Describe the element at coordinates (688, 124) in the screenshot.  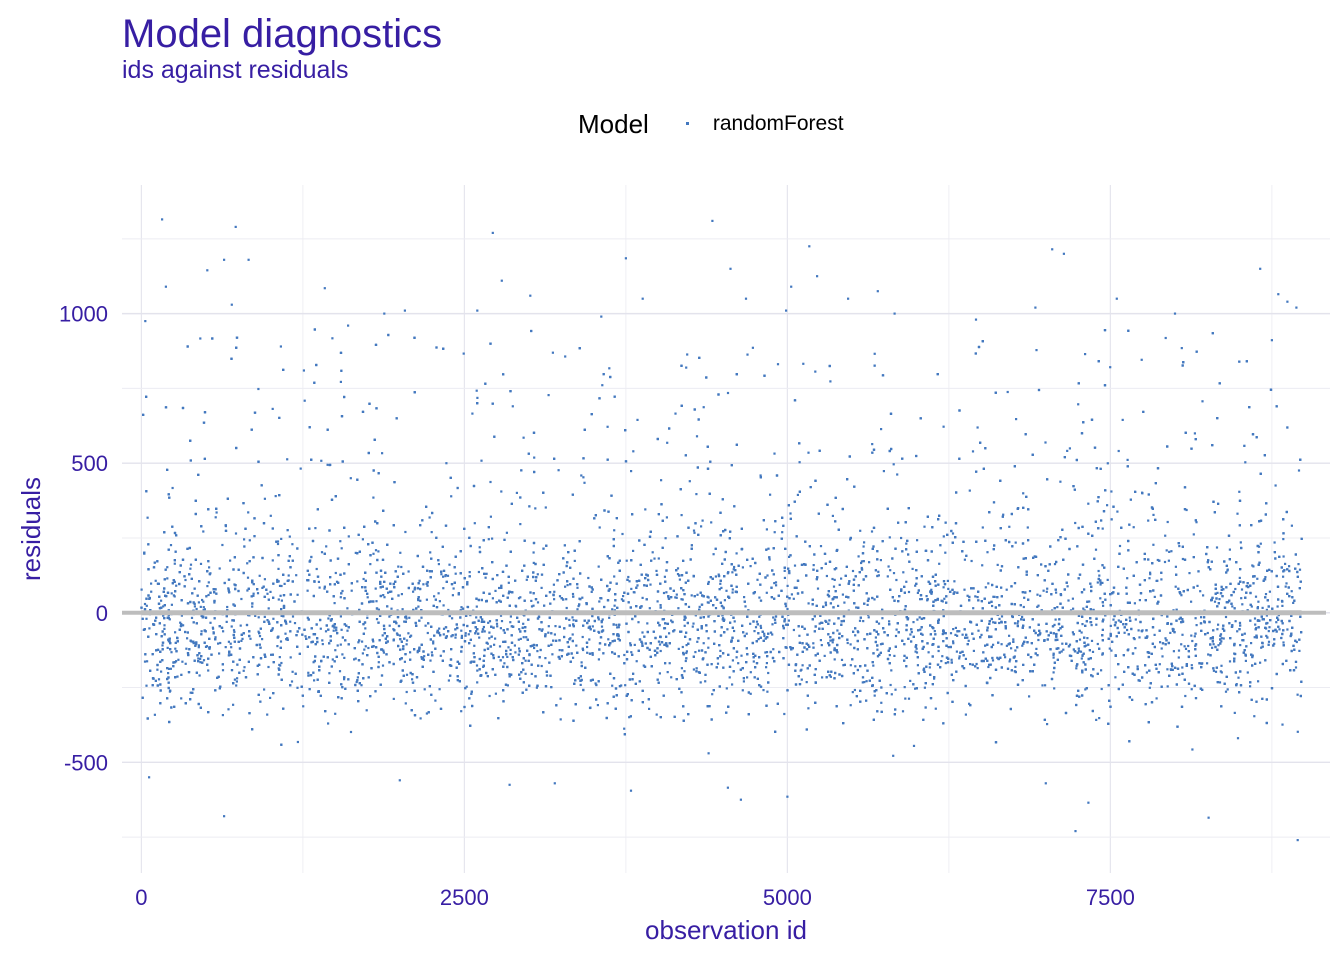
I see `legend-key-randomforest` at that location.